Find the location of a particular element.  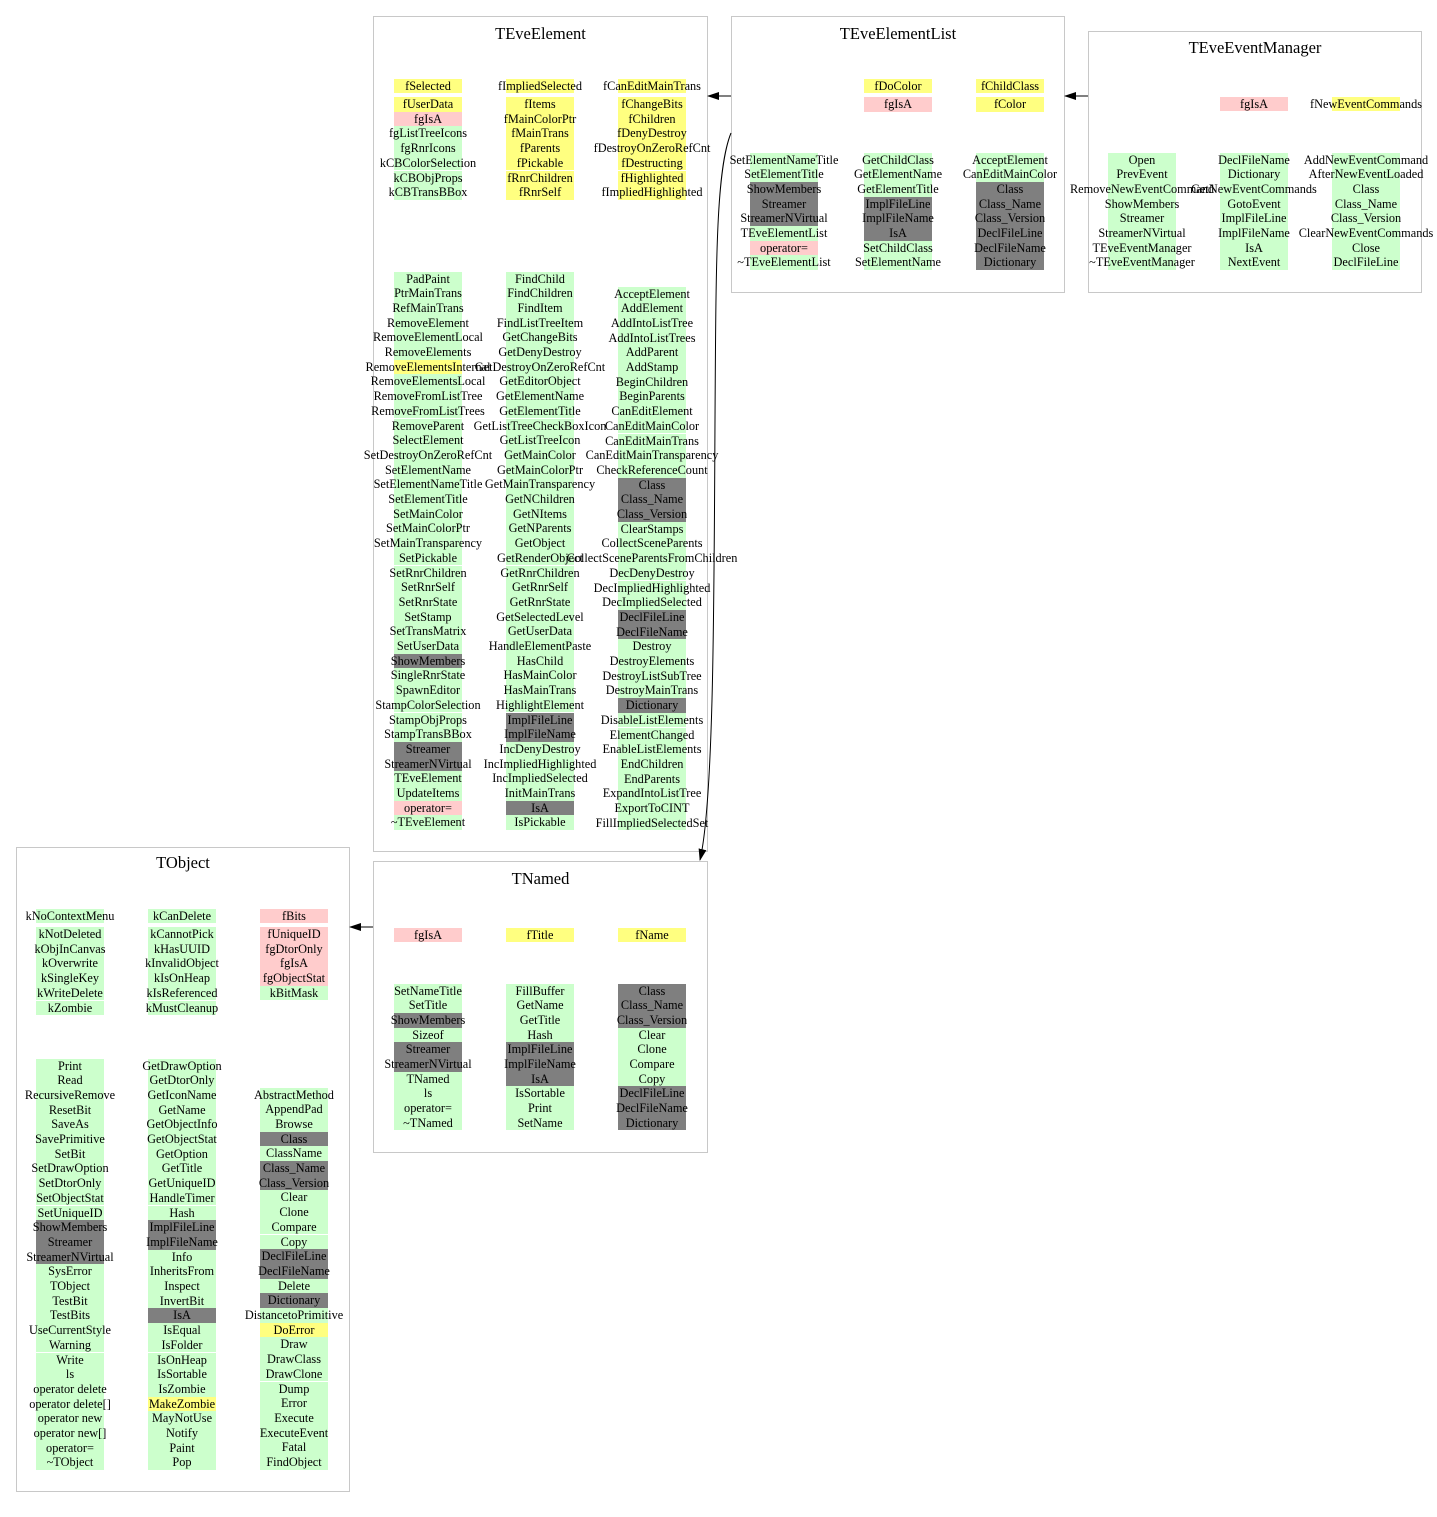

attribute-item: fName is located at coordinates (652, 935).